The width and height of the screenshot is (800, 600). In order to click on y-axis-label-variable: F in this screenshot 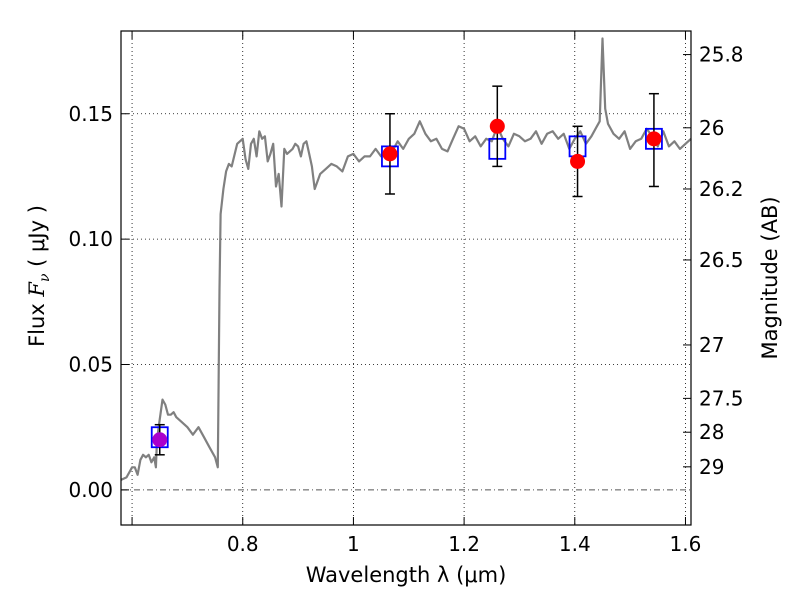, I will do `click(37, 289)`.